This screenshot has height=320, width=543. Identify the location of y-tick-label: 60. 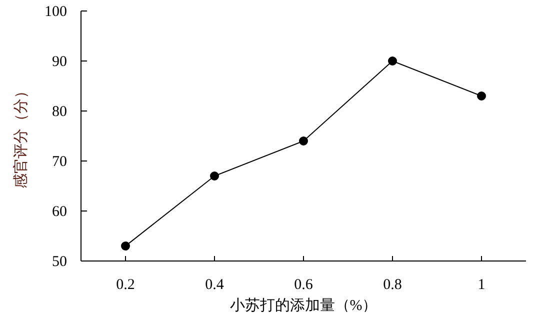
(59, 212).